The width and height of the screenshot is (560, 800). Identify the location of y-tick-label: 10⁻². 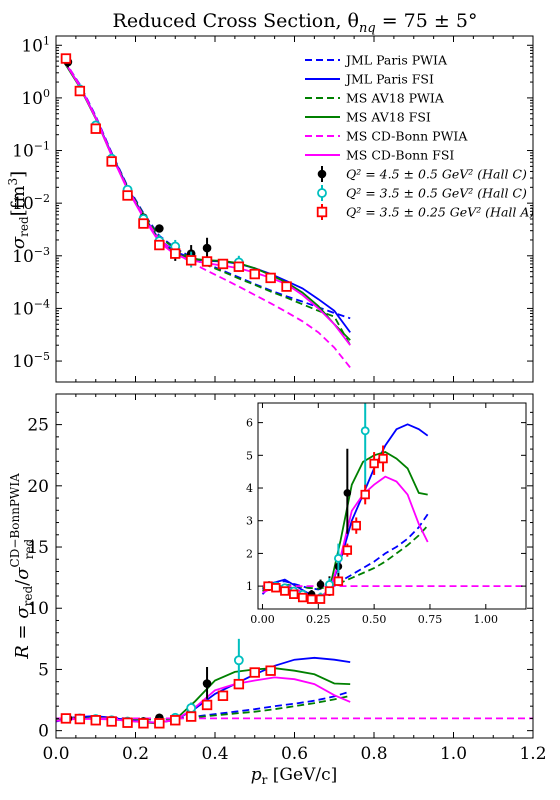
(31, 203).